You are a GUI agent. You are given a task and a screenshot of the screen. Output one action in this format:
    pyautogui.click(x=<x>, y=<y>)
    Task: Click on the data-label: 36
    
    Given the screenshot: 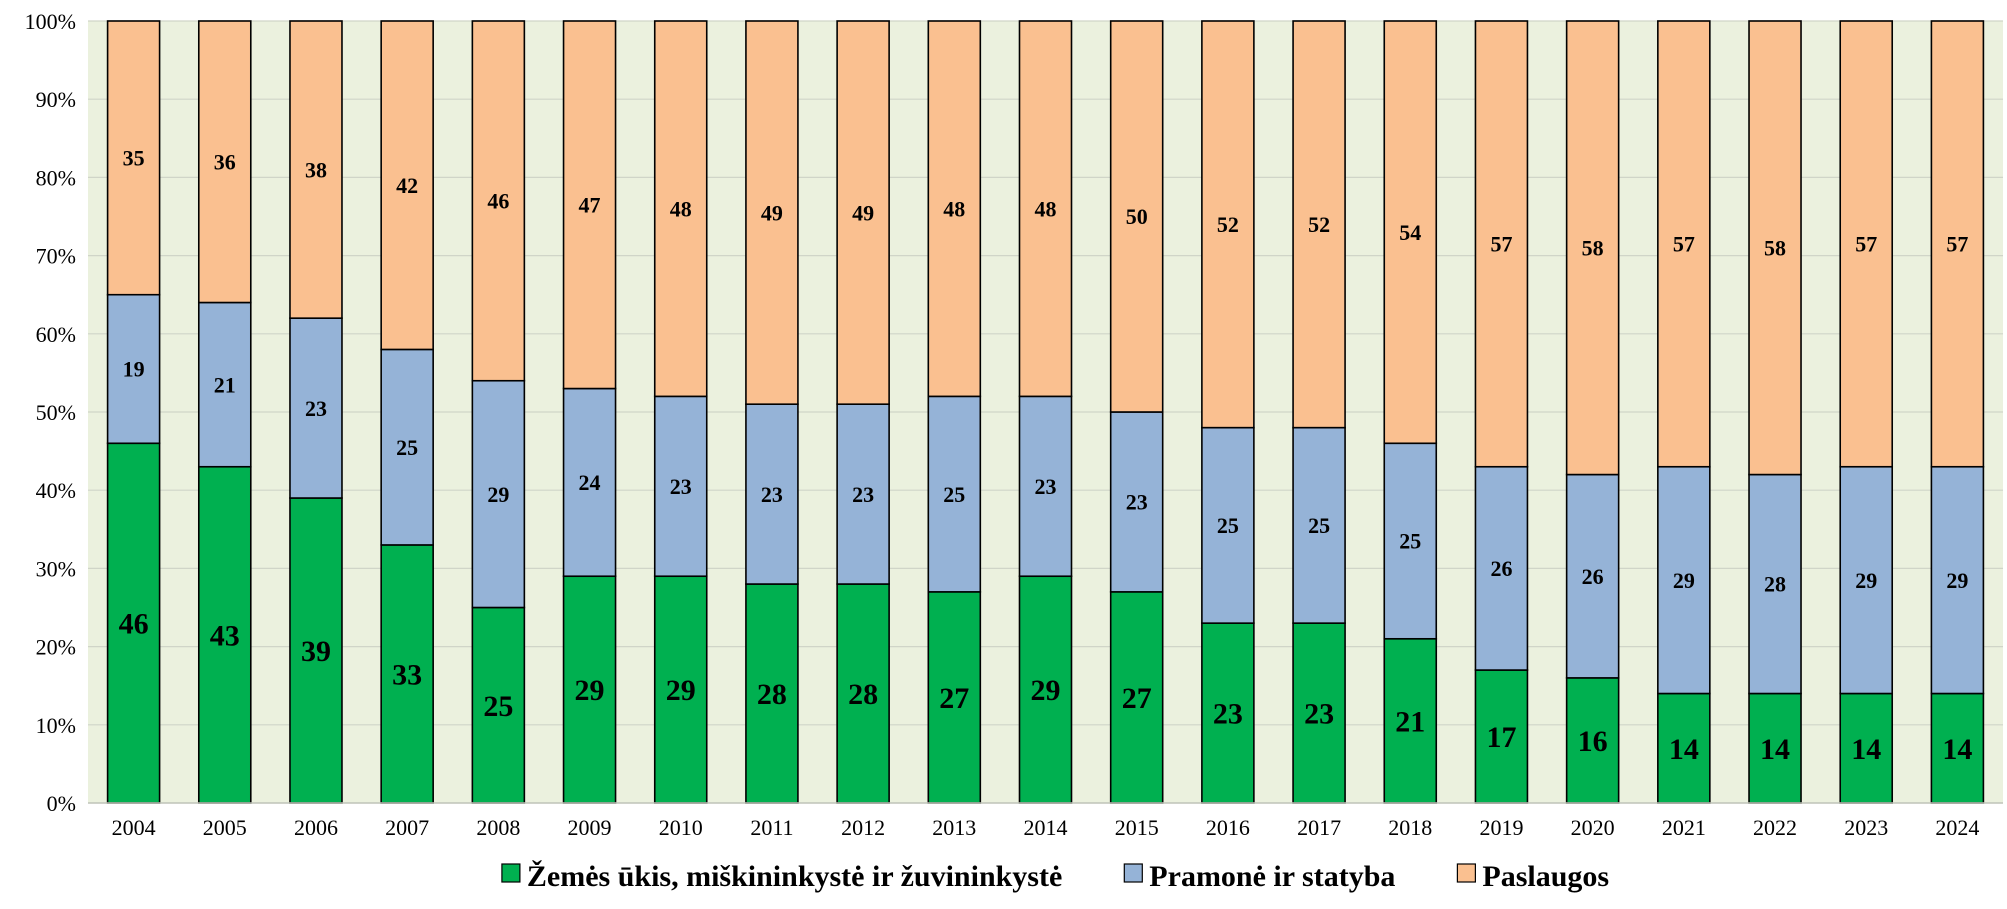 What is the action you would take?
    pyautogui.click(x=225, y=161)
    